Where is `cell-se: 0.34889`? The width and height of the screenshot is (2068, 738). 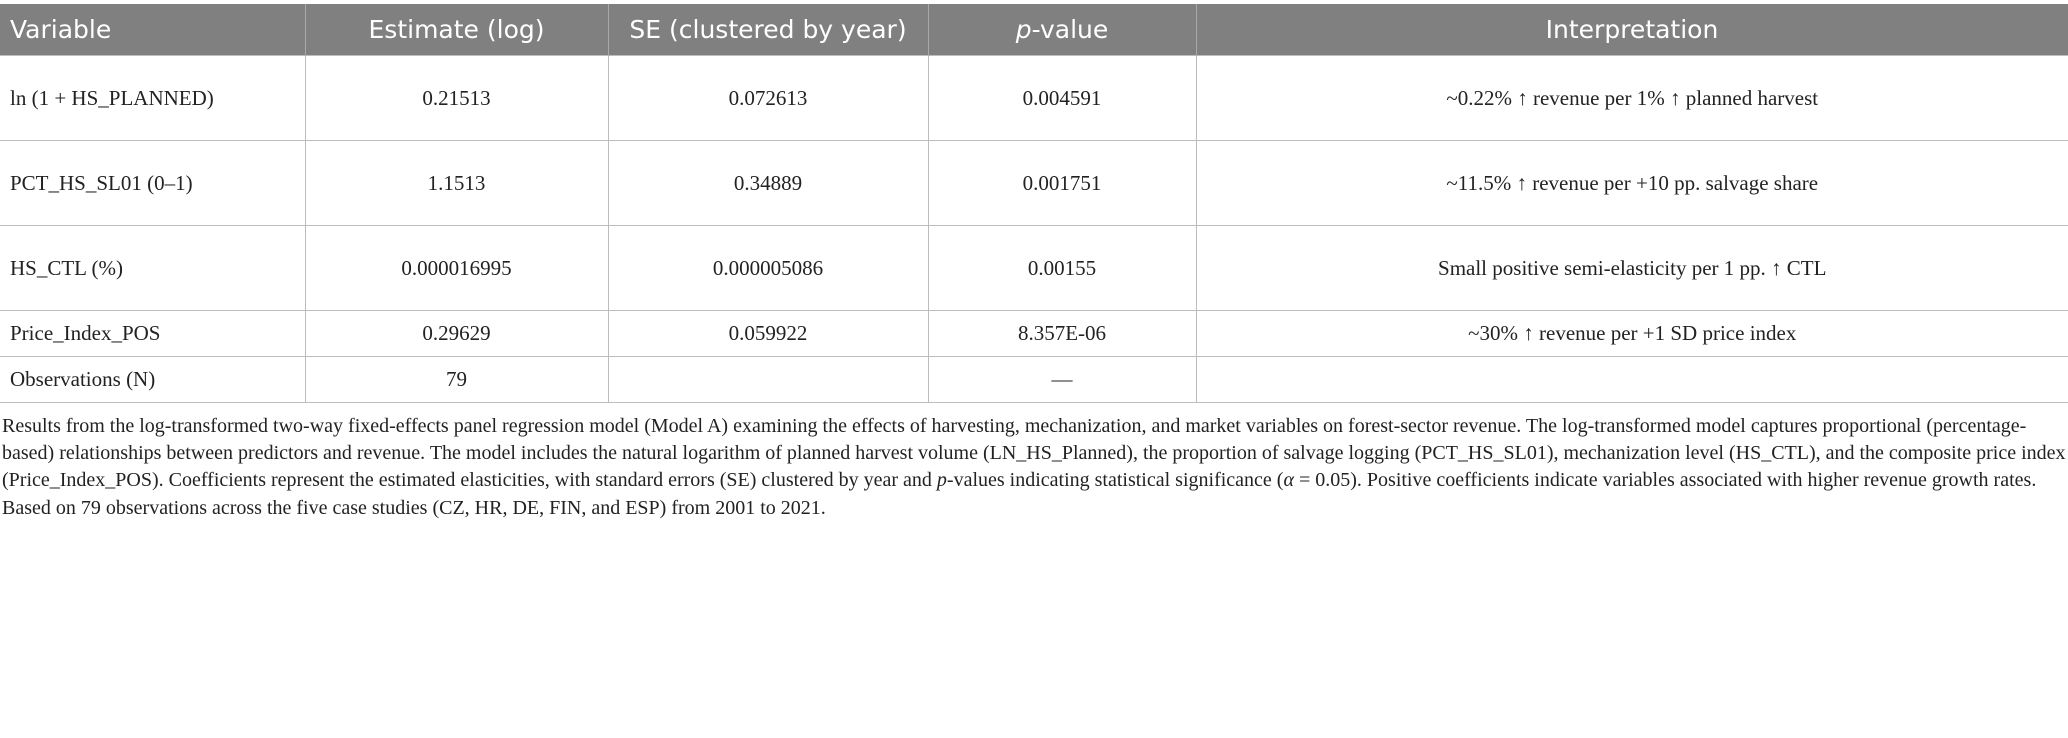 cell-se: 0.34889 is located at coordinates (768, 183).